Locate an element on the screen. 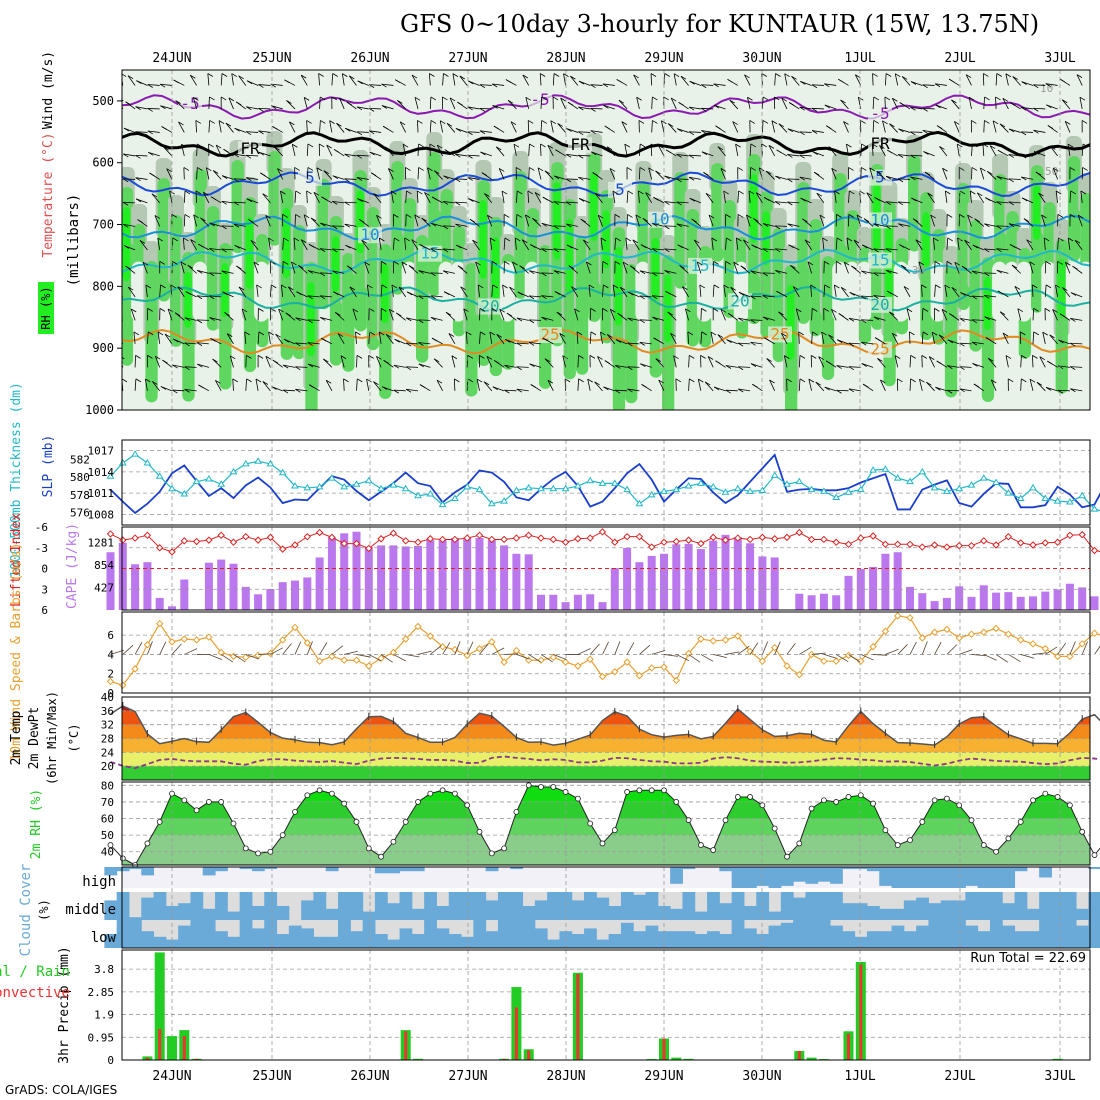  cape-bar is located at coordinates (651, 582).